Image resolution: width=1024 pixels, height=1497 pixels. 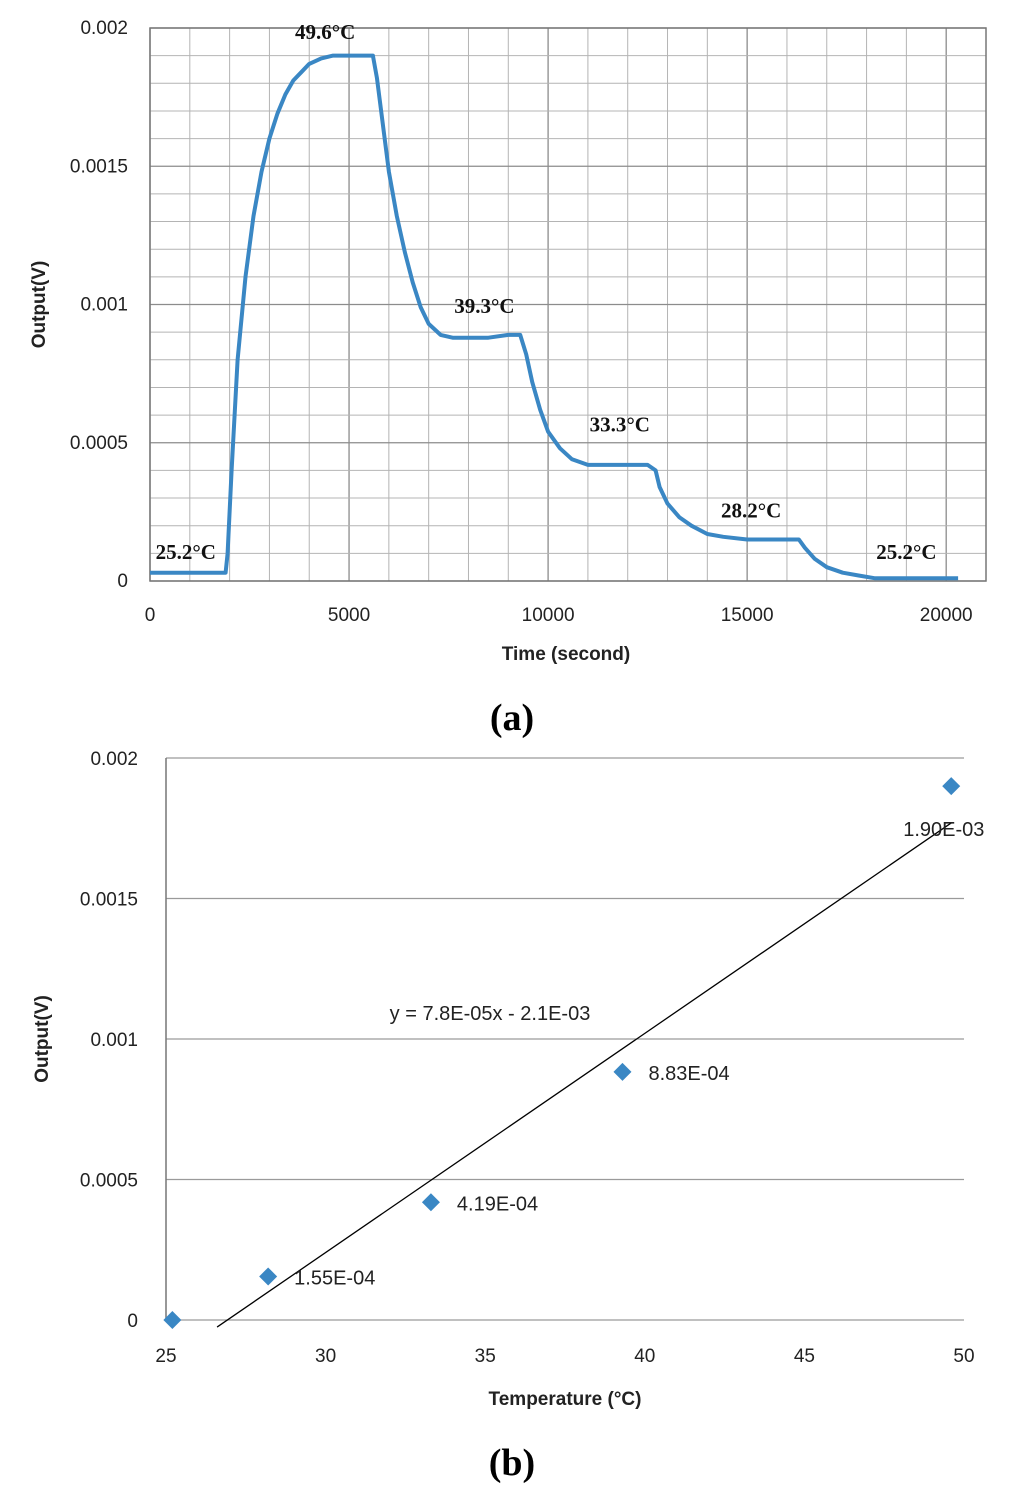 I want to click on temperature-annotation: 49.6°C, so click(x=325, y=32).